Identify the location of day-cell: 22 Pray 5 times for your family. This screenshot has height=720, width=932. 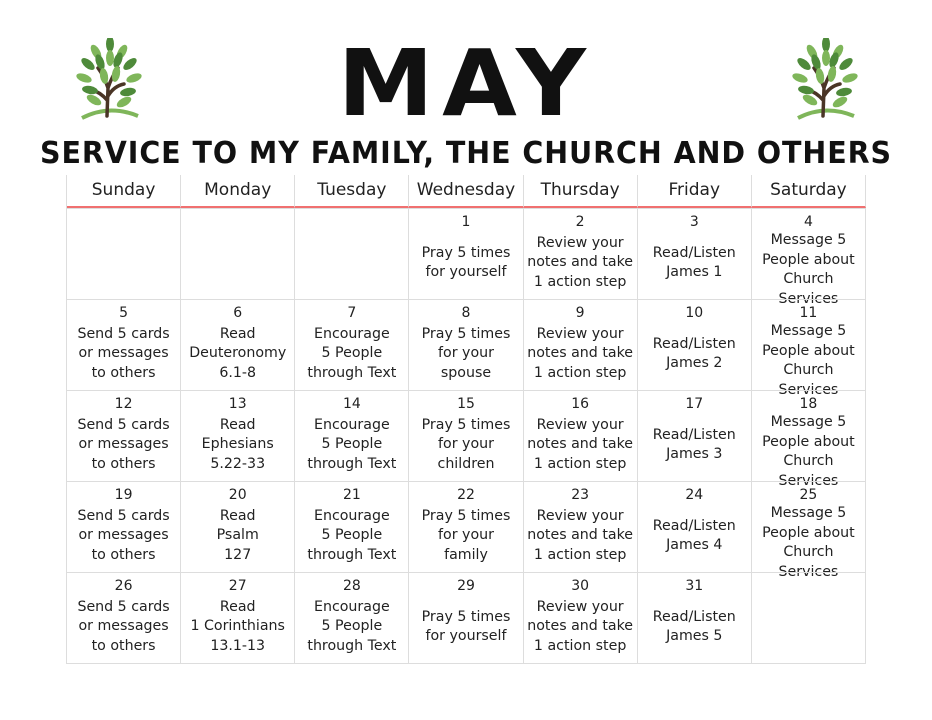
(466, 526).